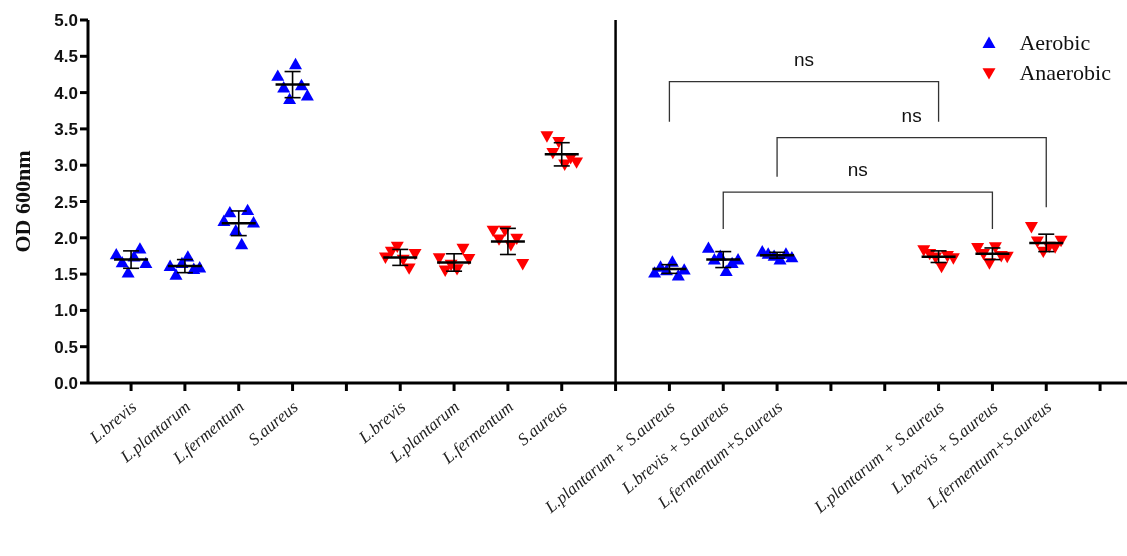  Describe the element at coordinates (66, 129) in the screenshot. I see `y-tick-label: 3.5` at that location.